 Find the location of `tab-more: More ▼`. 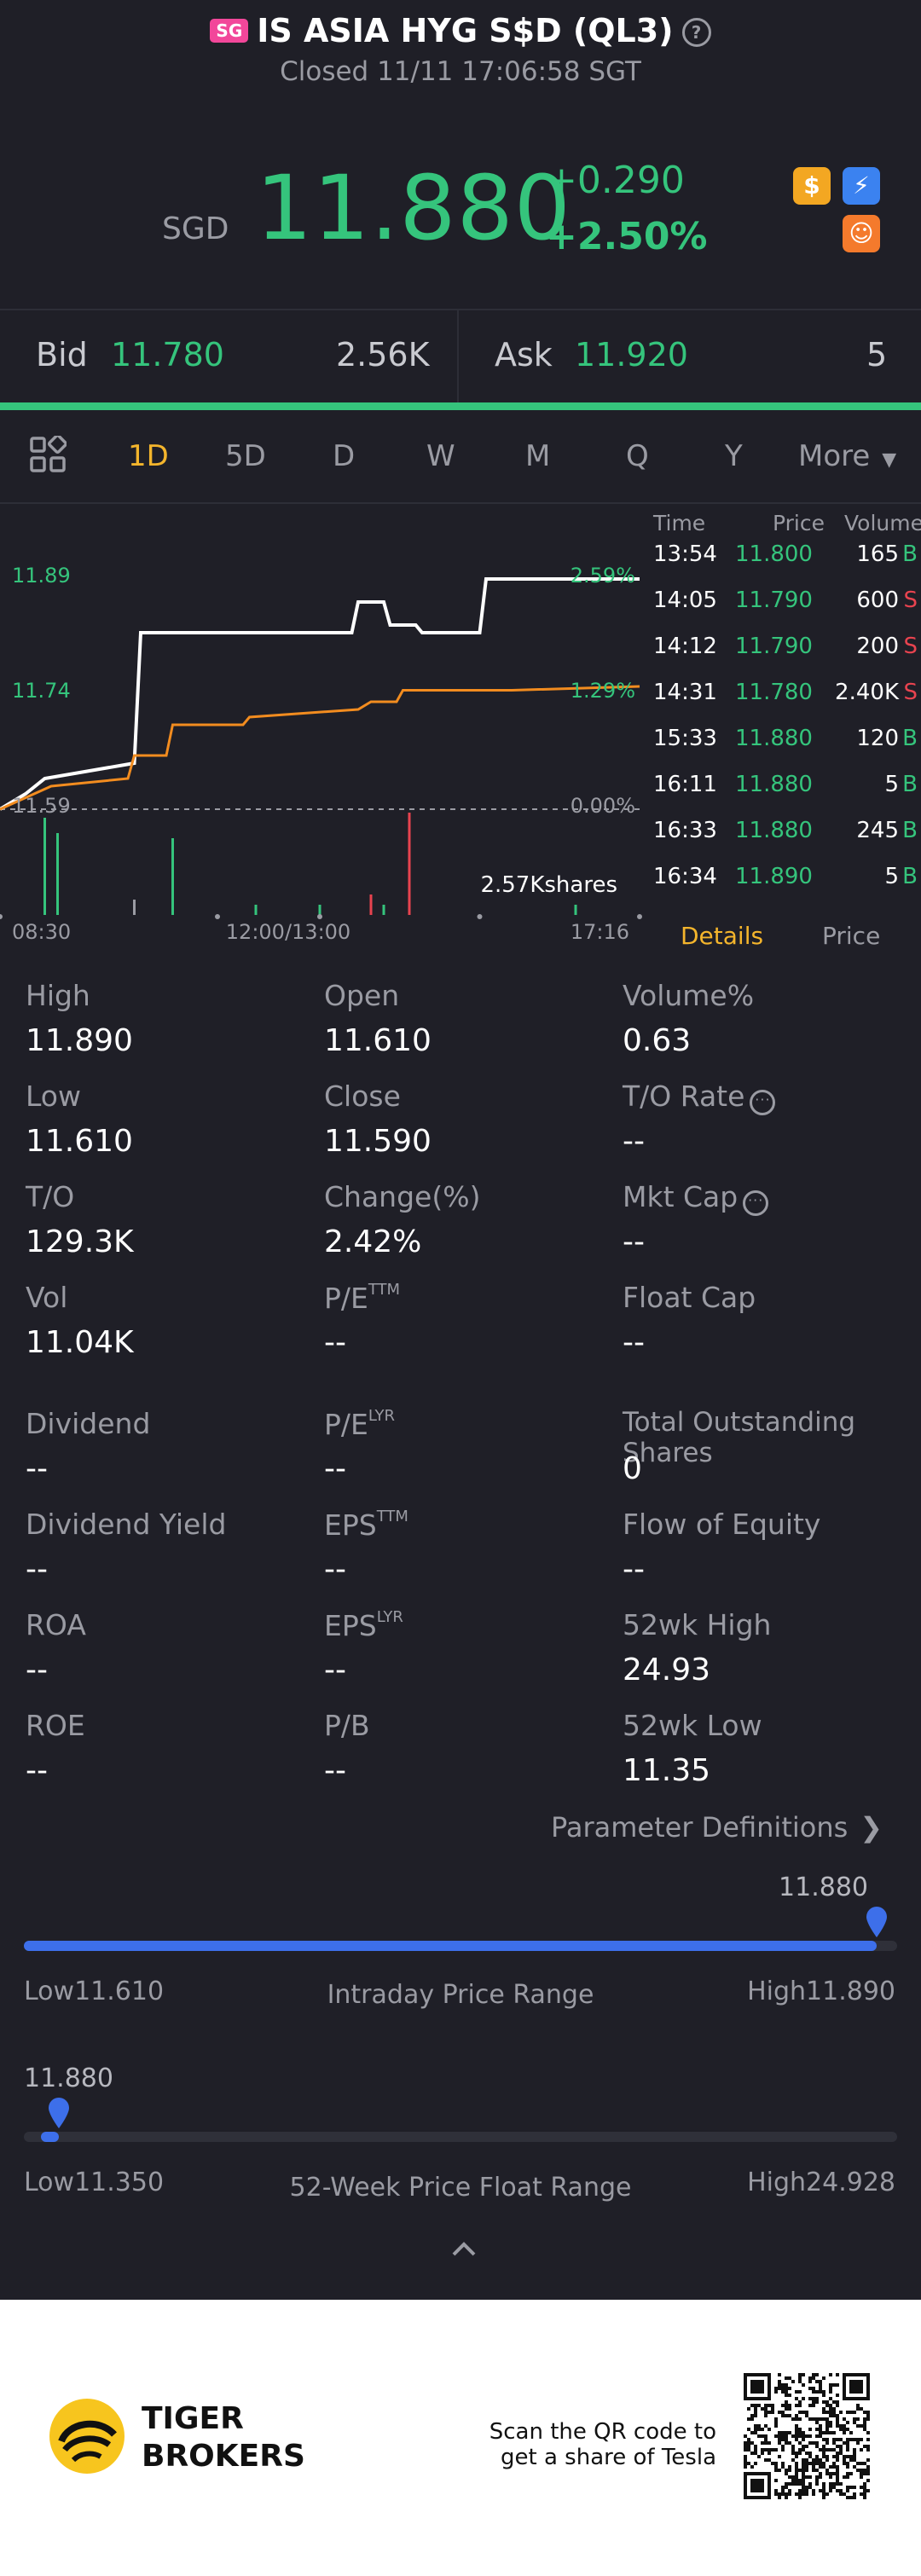

tab-more: More ▼ is located at coordinates (847, 456).